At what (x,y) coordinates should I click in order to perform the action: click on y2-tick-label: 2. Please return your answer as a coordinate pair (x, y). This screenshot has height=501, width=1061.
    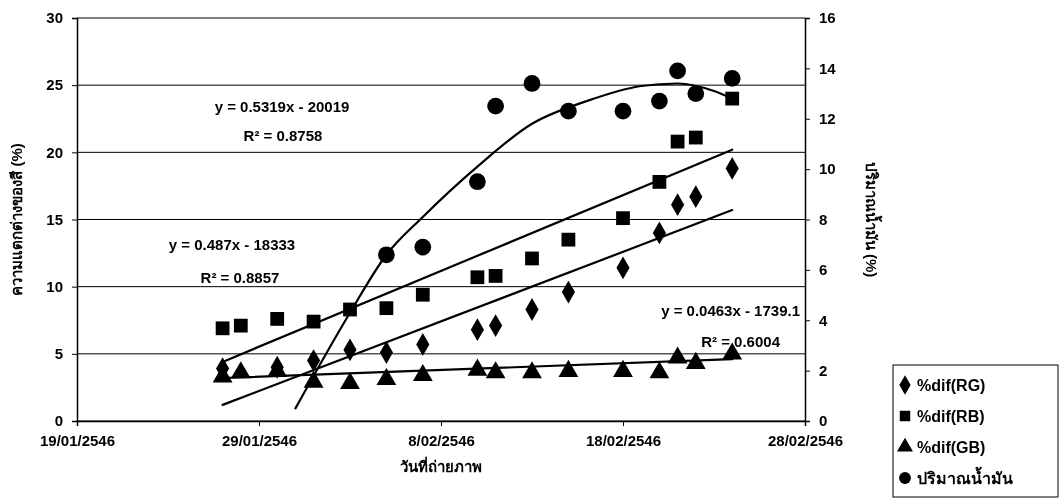
    Looking at the image, I should click on (823, 370).